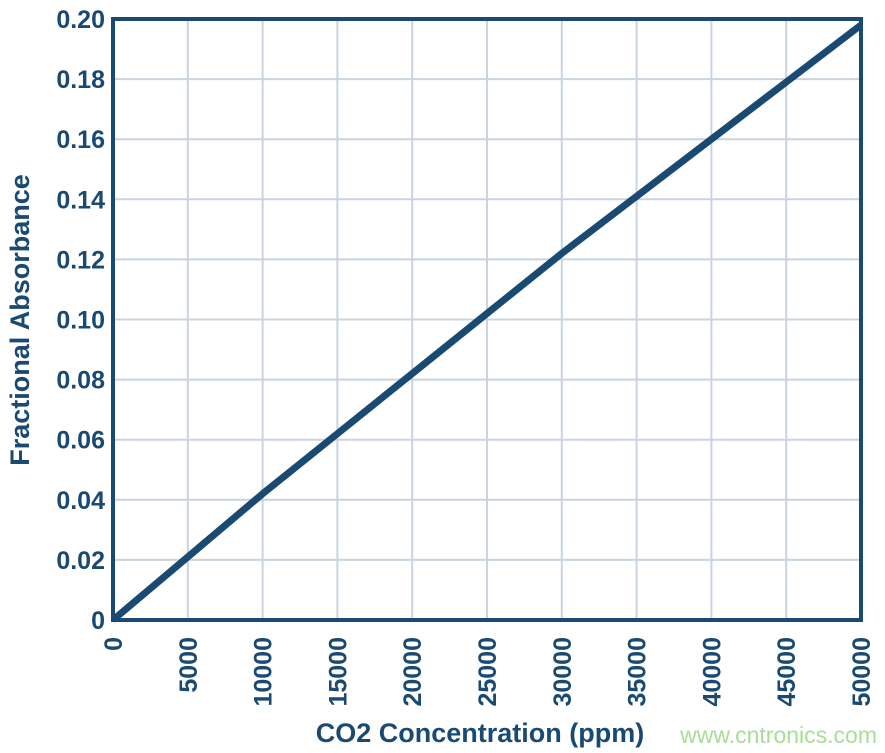  What do you see at coordinates (413, 672) in the screenshot?
I see `x-tick-label: 20000` at bounding box center [413, 672].